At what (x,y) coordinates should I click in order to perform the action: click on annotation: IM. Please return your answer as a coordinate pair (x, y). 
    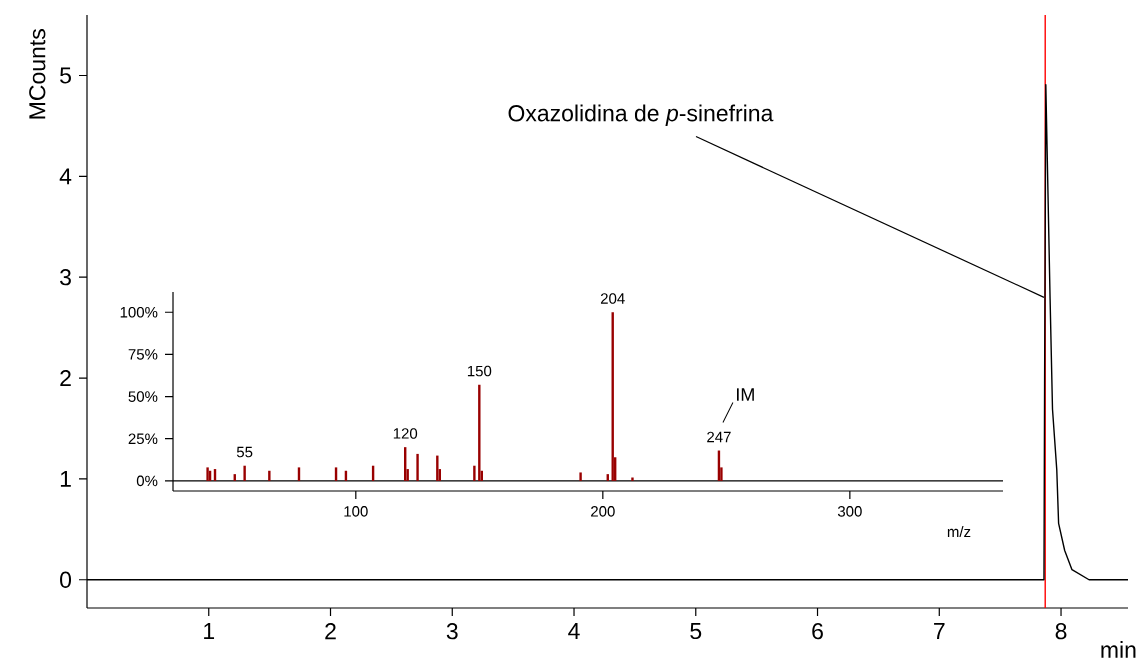
    Looking at the image, I should click on (745, 394).